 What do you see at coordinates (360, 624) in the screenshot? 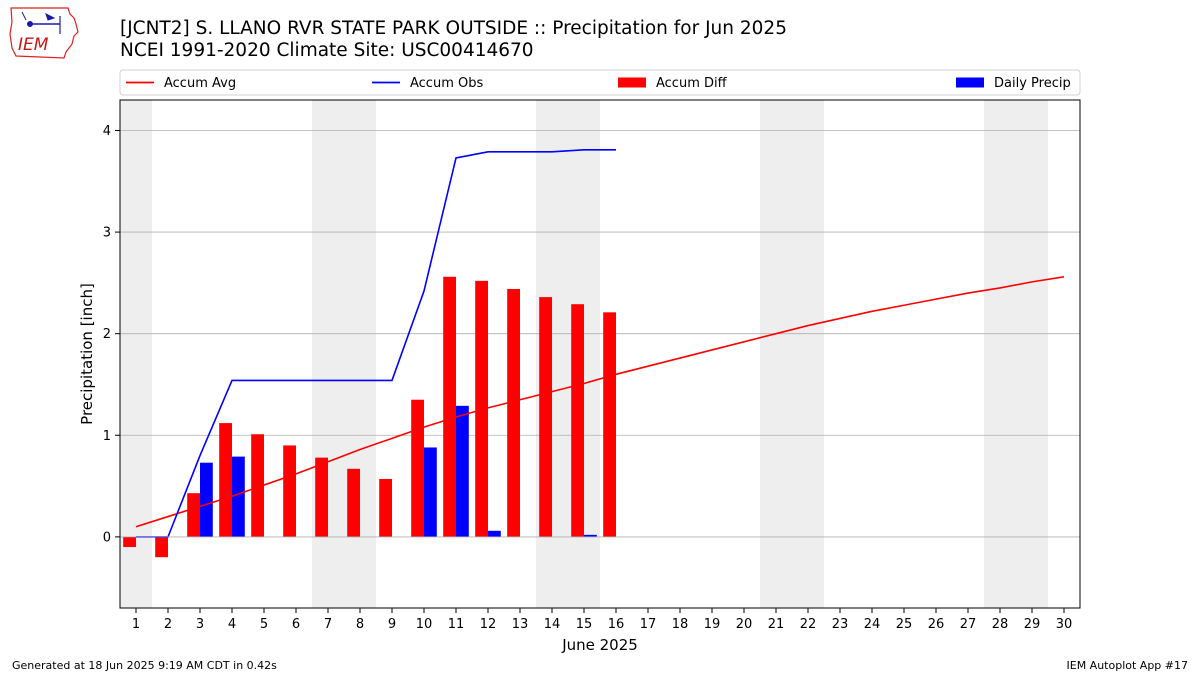
I see `x-tick-label: 8` at bounding box center [360, 624].